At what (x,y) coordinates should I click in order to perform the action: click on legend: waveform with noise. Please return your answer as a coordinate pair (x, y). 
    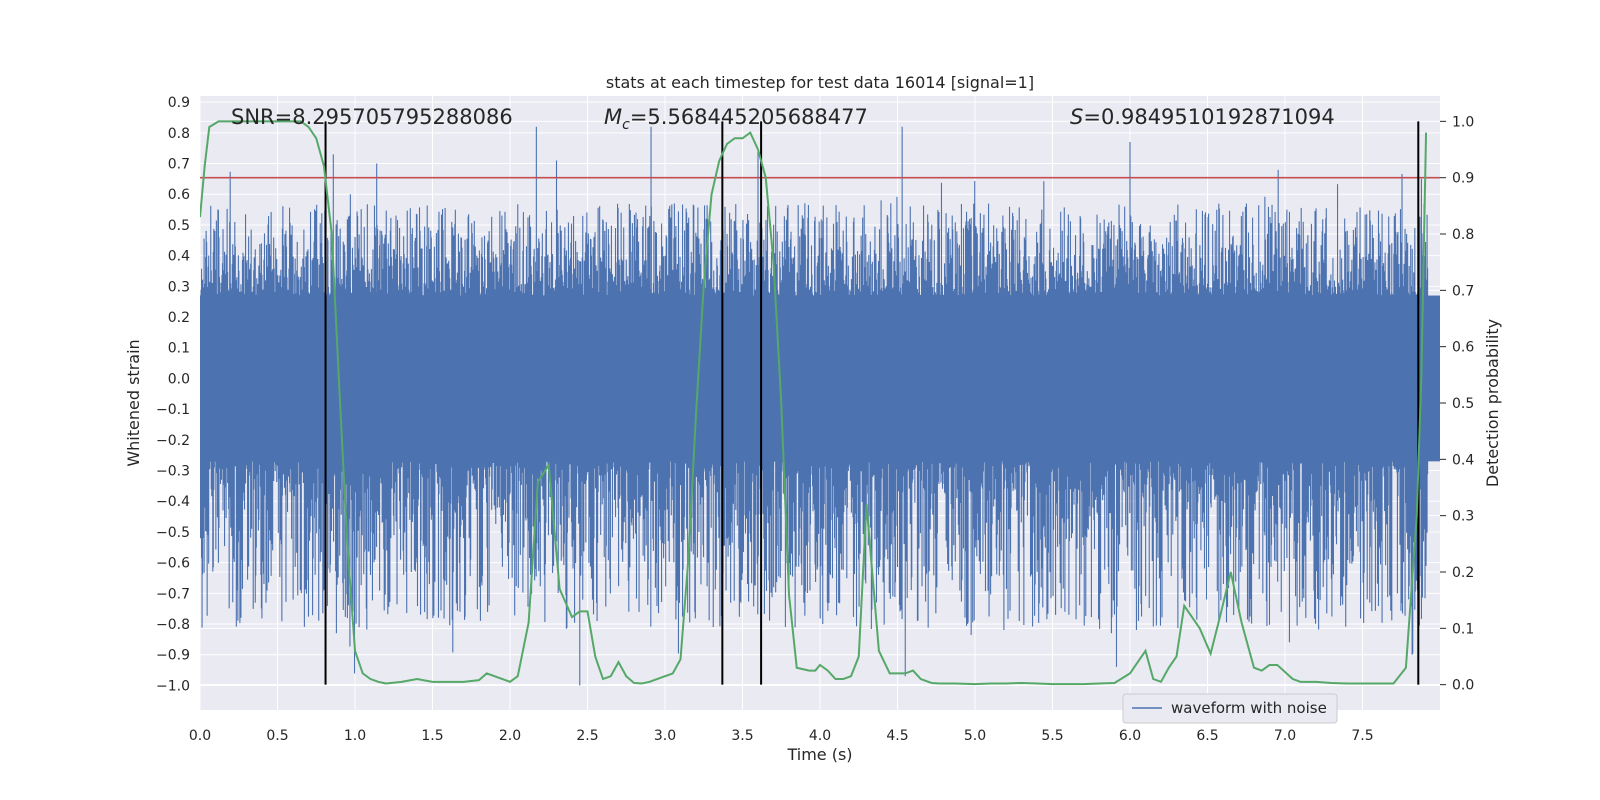
    Looking at the image, I should click on (1230, 708).